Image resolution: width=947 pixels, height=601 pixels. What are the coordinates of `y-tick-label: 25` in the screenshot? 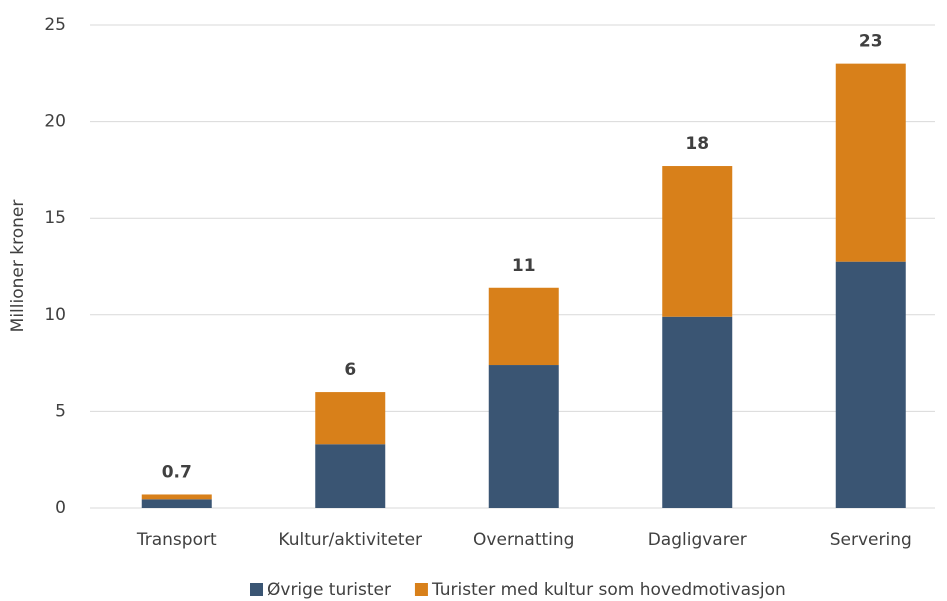 It's located at (55, 25).